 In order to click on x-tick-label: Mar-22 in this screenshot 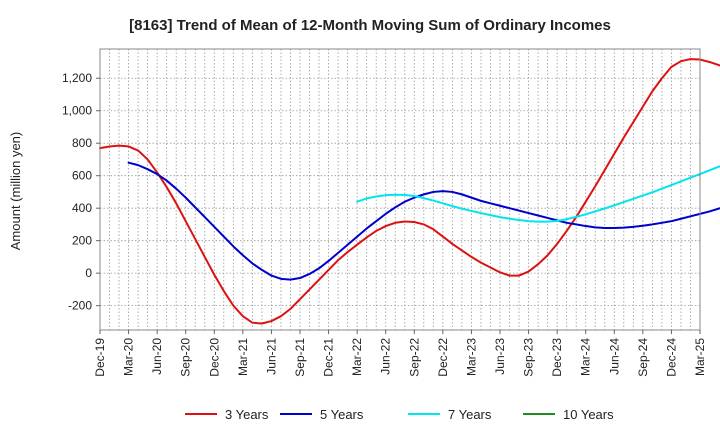, I will do `click(357, 357)`.